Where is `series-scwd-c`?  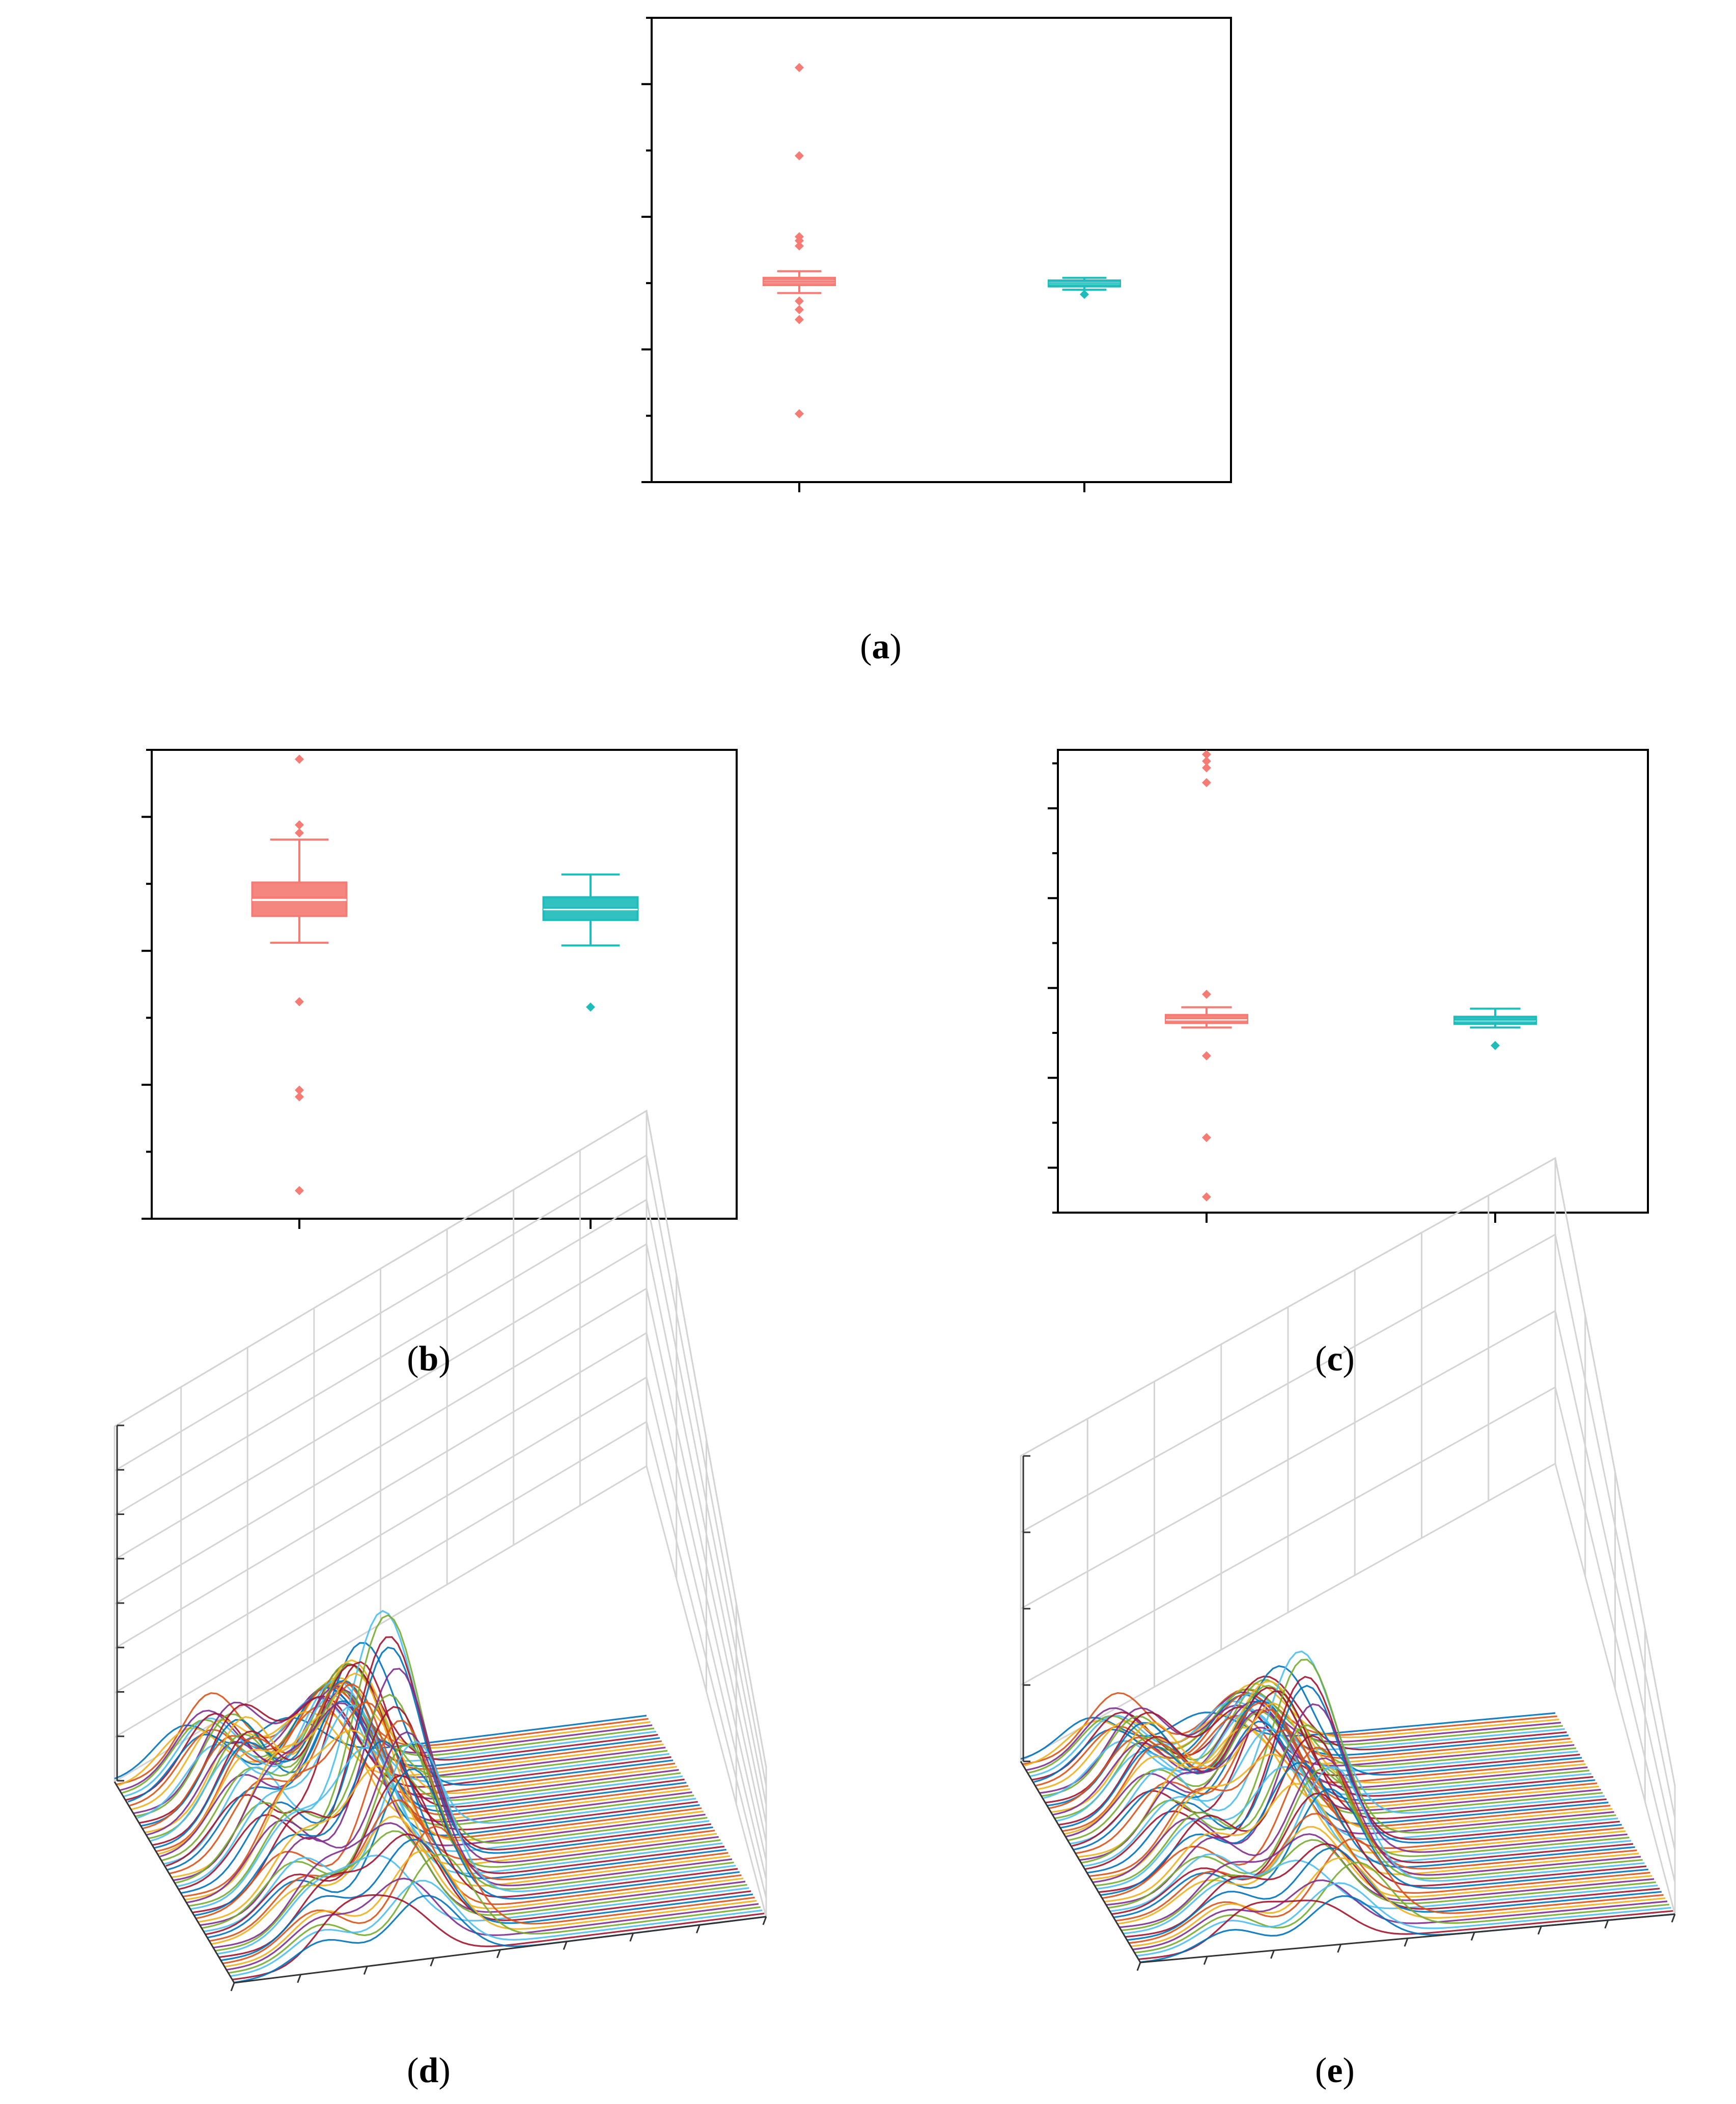
series-scwd-c is located at coordinates (1206, 975).